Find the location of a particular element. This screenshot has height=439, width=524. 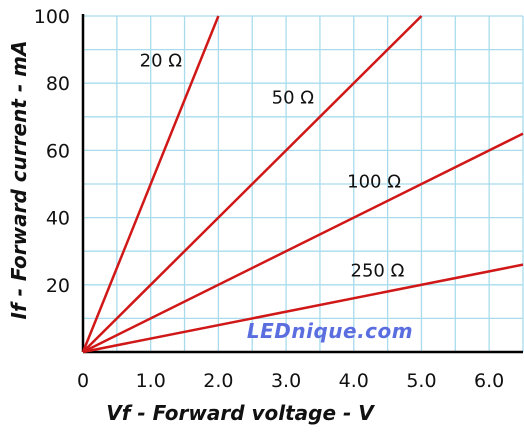

x-tick-label: 4.0 is located at coordinates (354, 381).